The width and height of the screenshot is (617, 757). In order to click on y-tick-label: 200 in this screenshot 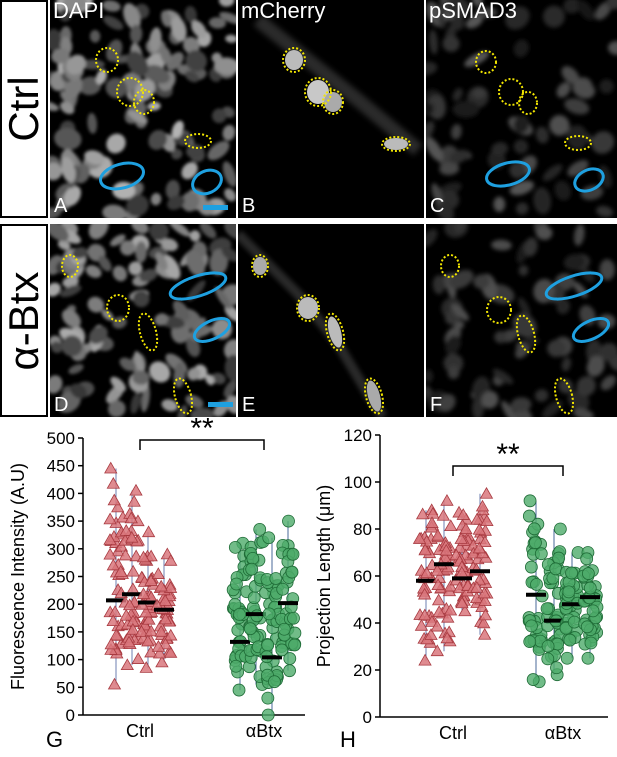, I will do `click(61, 604)`.